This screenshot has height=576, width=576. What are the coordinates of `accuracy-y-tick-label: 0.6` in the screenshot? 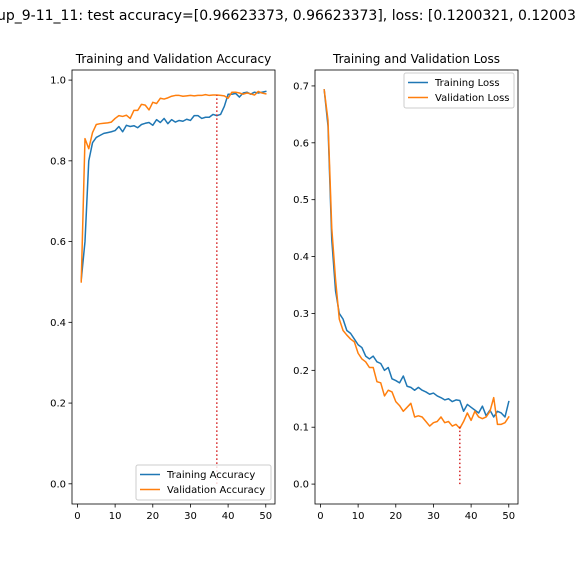 It's located at (58, 242).